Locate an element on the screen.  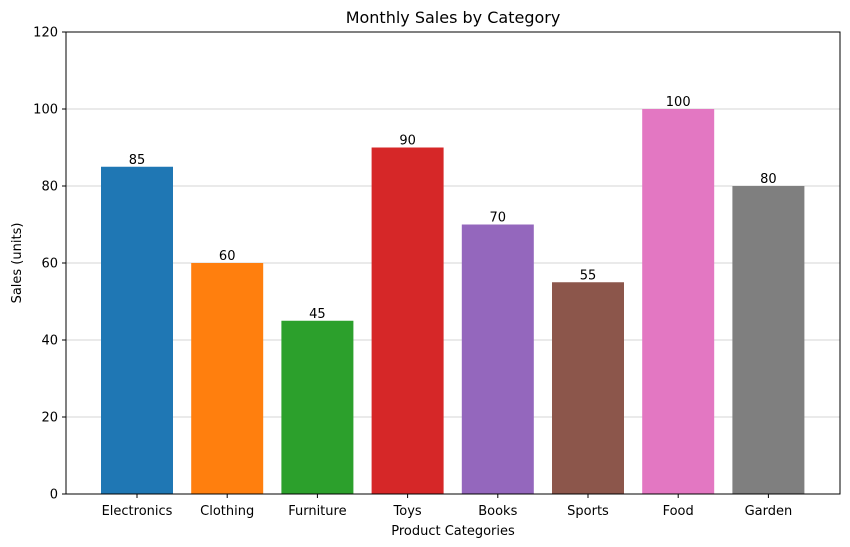
y-tick-label: 0 is located at coordinates (54, 495).